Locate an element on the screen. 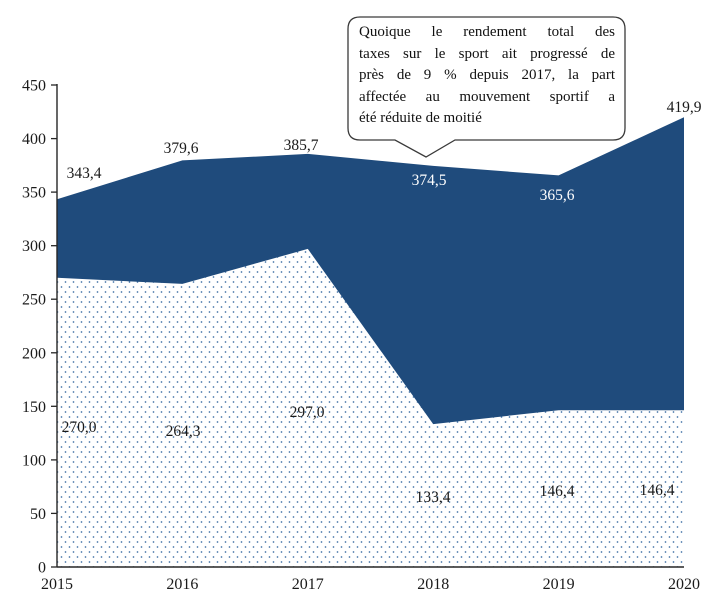 This screenshot has width=718, height=602. data-label-total: 374,5 is located at coordinates (429, 180).